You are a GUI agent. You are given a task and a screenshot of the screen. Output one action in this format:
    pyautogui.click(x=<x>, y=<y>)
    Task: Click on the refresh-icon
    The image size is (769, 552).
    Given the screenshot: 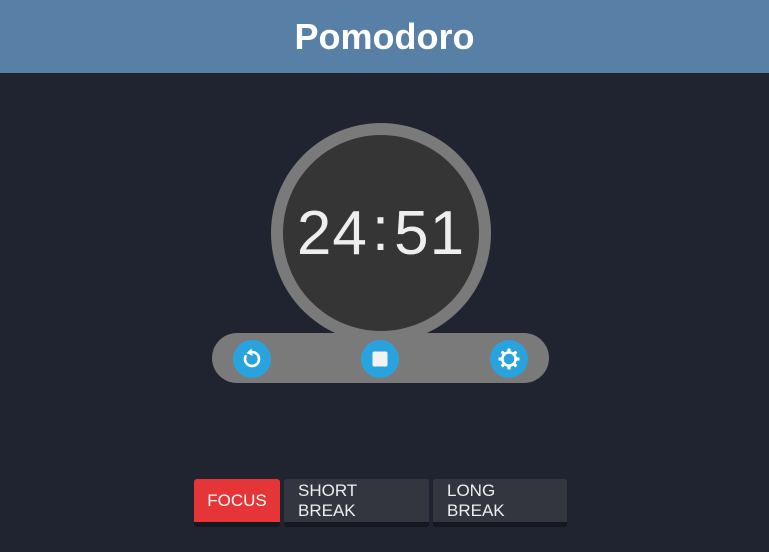 What is the action you would take?
    pyautogui.click(x=252, y=359)
    